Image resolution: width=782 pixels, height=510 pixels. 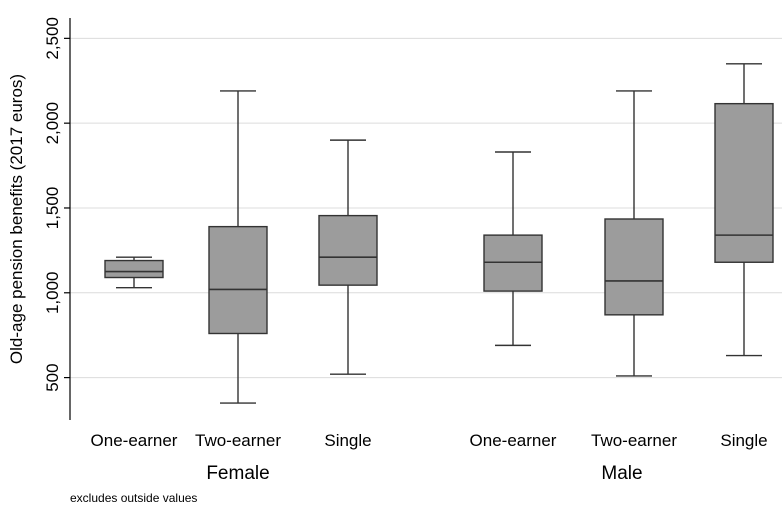 I want to click on y-tick-label: 1,000, so click(x=52, y=293).